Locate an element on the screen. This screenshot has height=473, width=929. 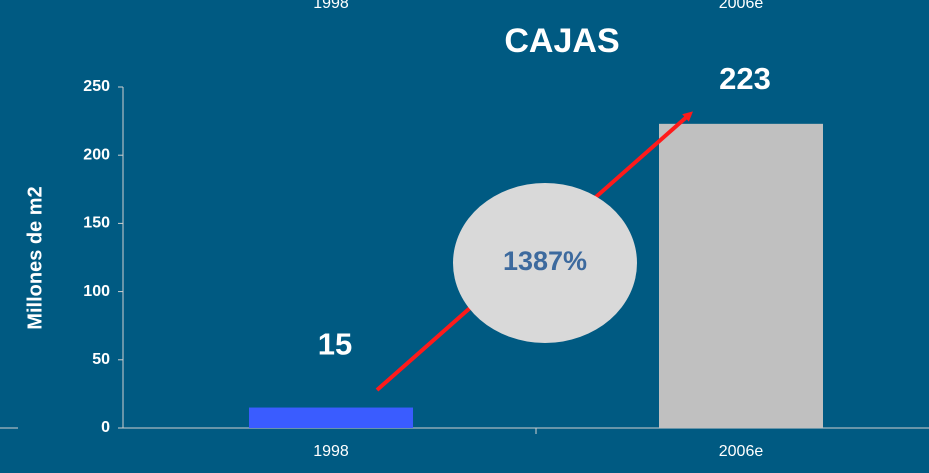
annotation-bubble is located at coordinates (545, 263).